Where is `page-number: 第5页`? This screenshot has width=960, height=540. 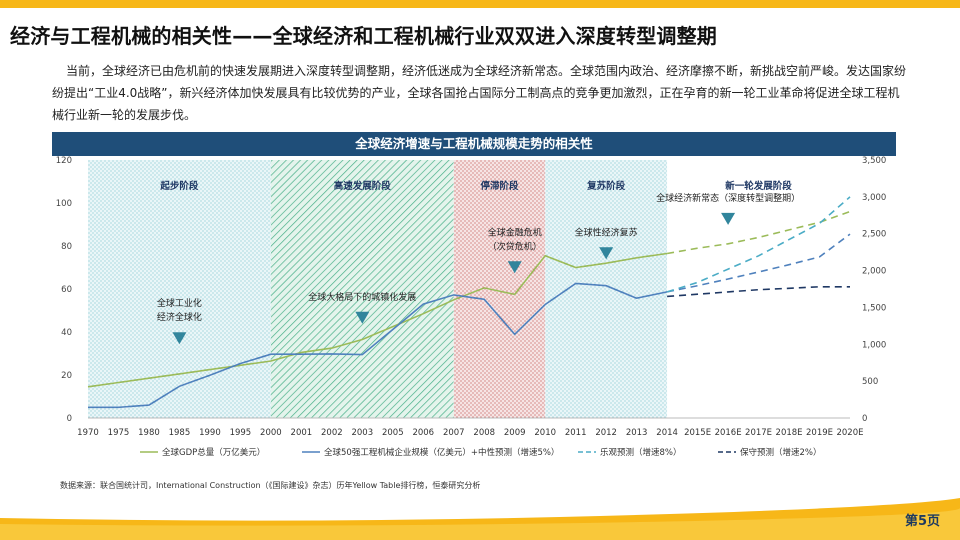
page-number: 第5页 is located at coordinates (922, 521).